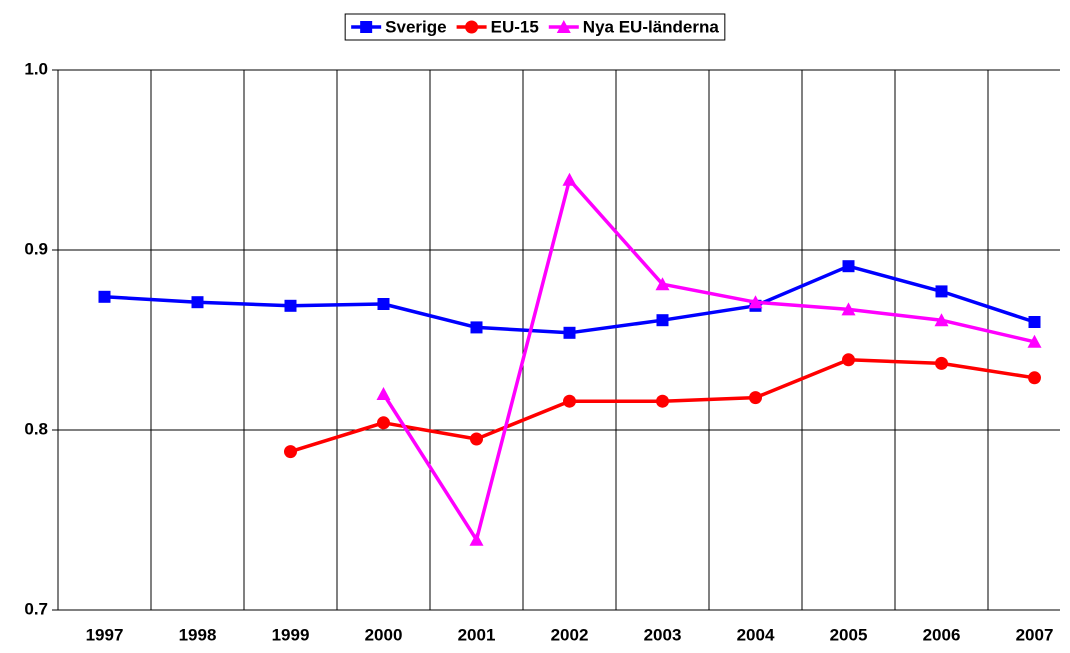 This screenshot has height=653, width=1070. What do you see at coordinates (36, 68) in the screenshot?
I see `y-tick-label: 1.0` at bounding box center [36, 68].